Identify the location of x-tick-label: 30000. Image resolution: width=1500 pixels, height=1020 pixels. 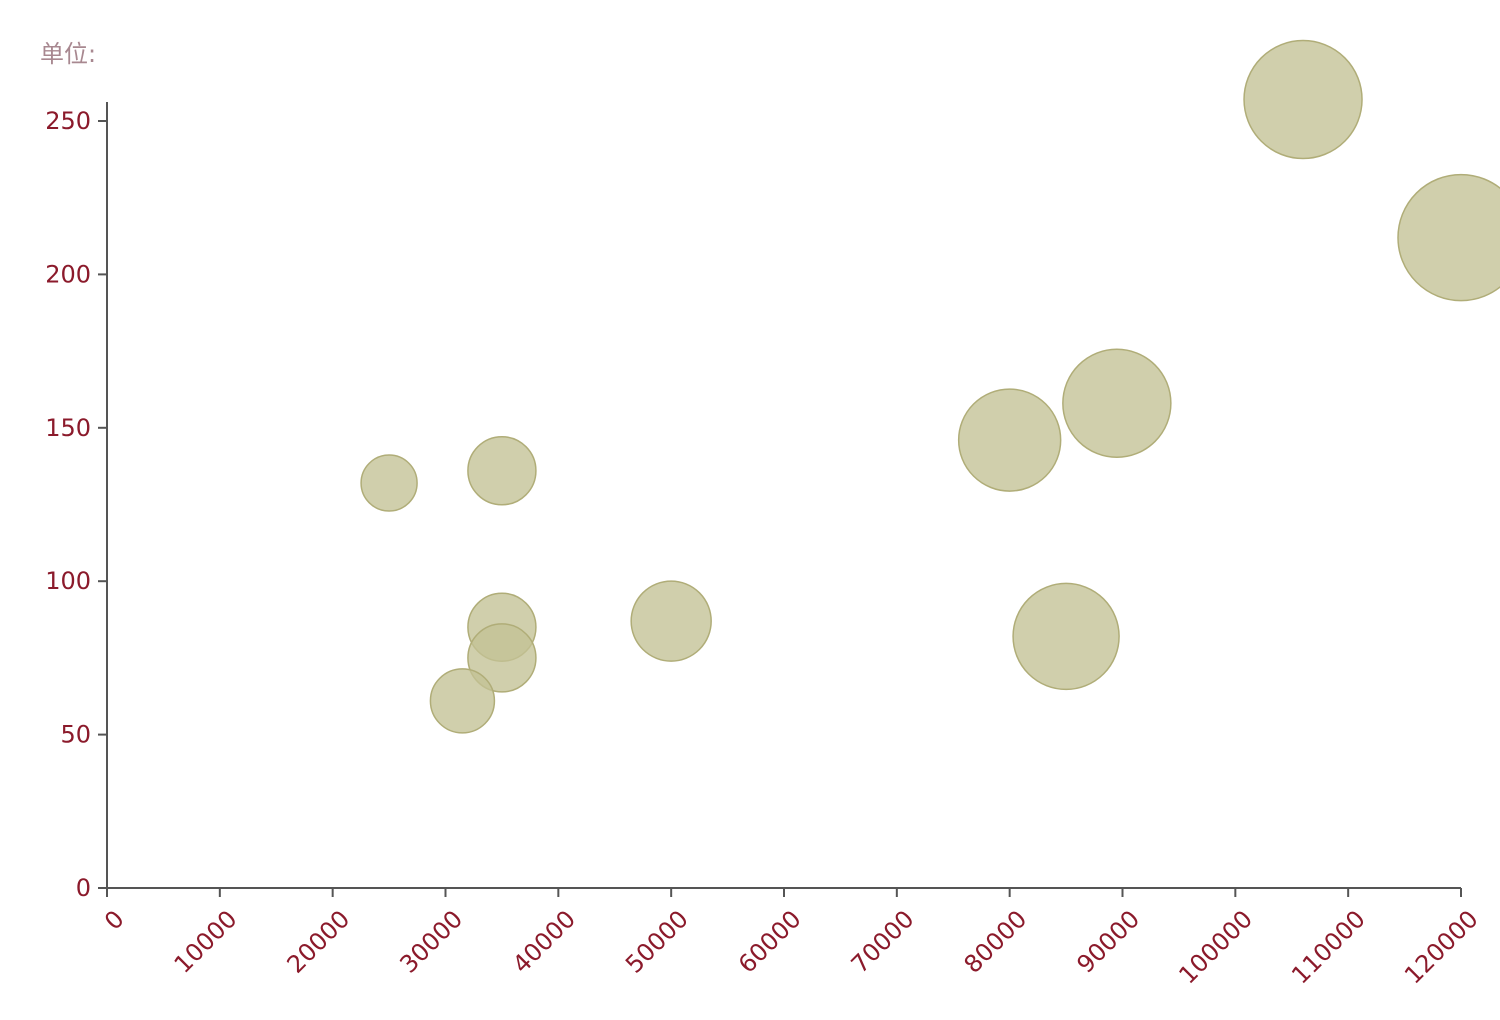
(431, 942).